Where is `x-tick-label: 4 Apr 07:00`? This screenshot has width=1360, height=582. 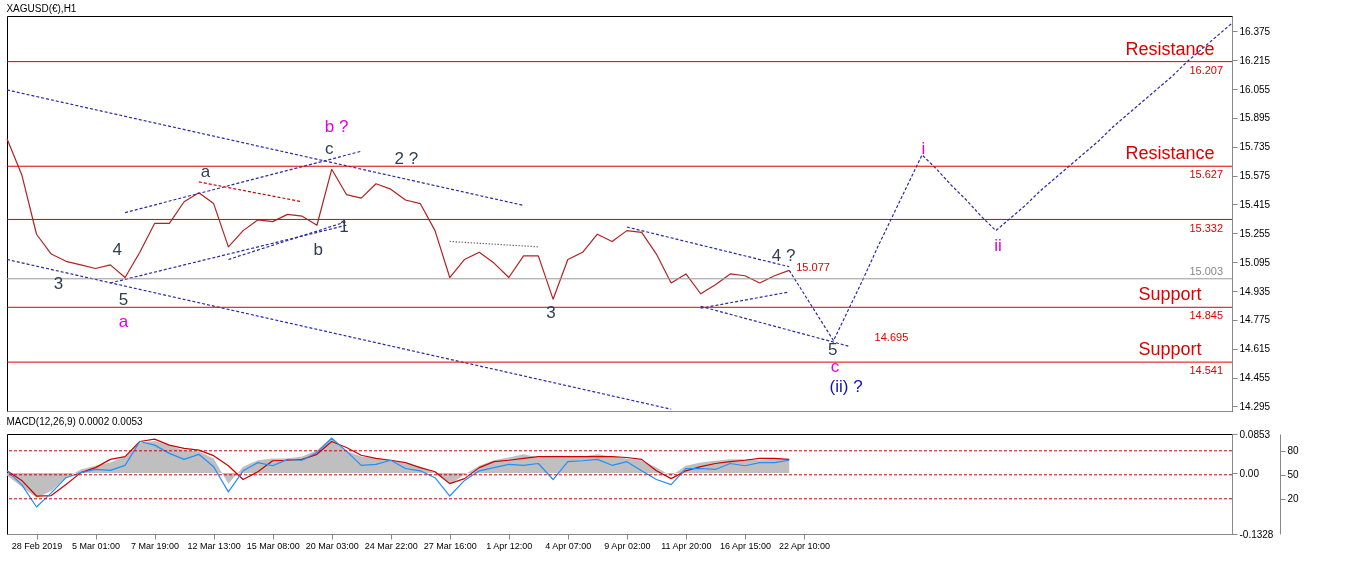 x-tick-label: 4 Apr 07:00 is located at coordinates (568, 545).